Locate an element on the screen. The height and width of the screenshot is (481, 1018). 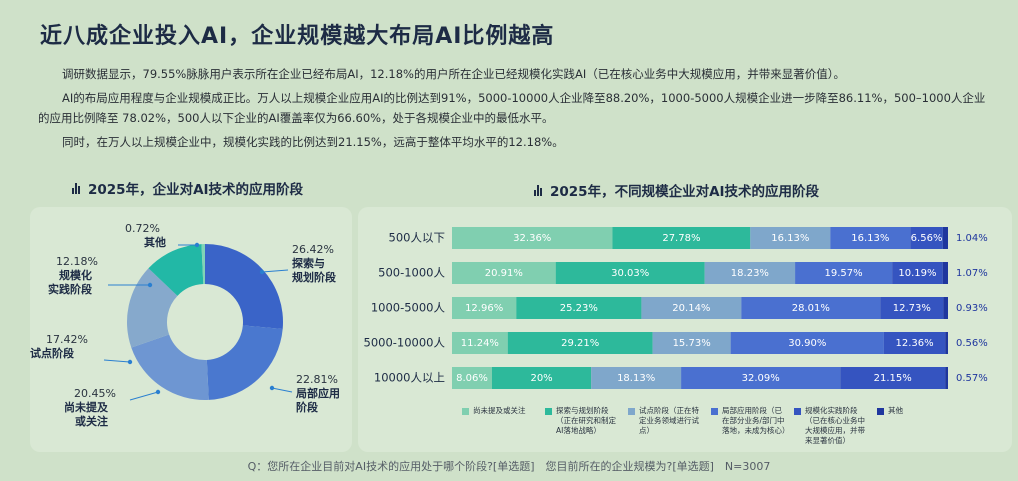
value-label: 20.14% is located at coordinates (691, 308).